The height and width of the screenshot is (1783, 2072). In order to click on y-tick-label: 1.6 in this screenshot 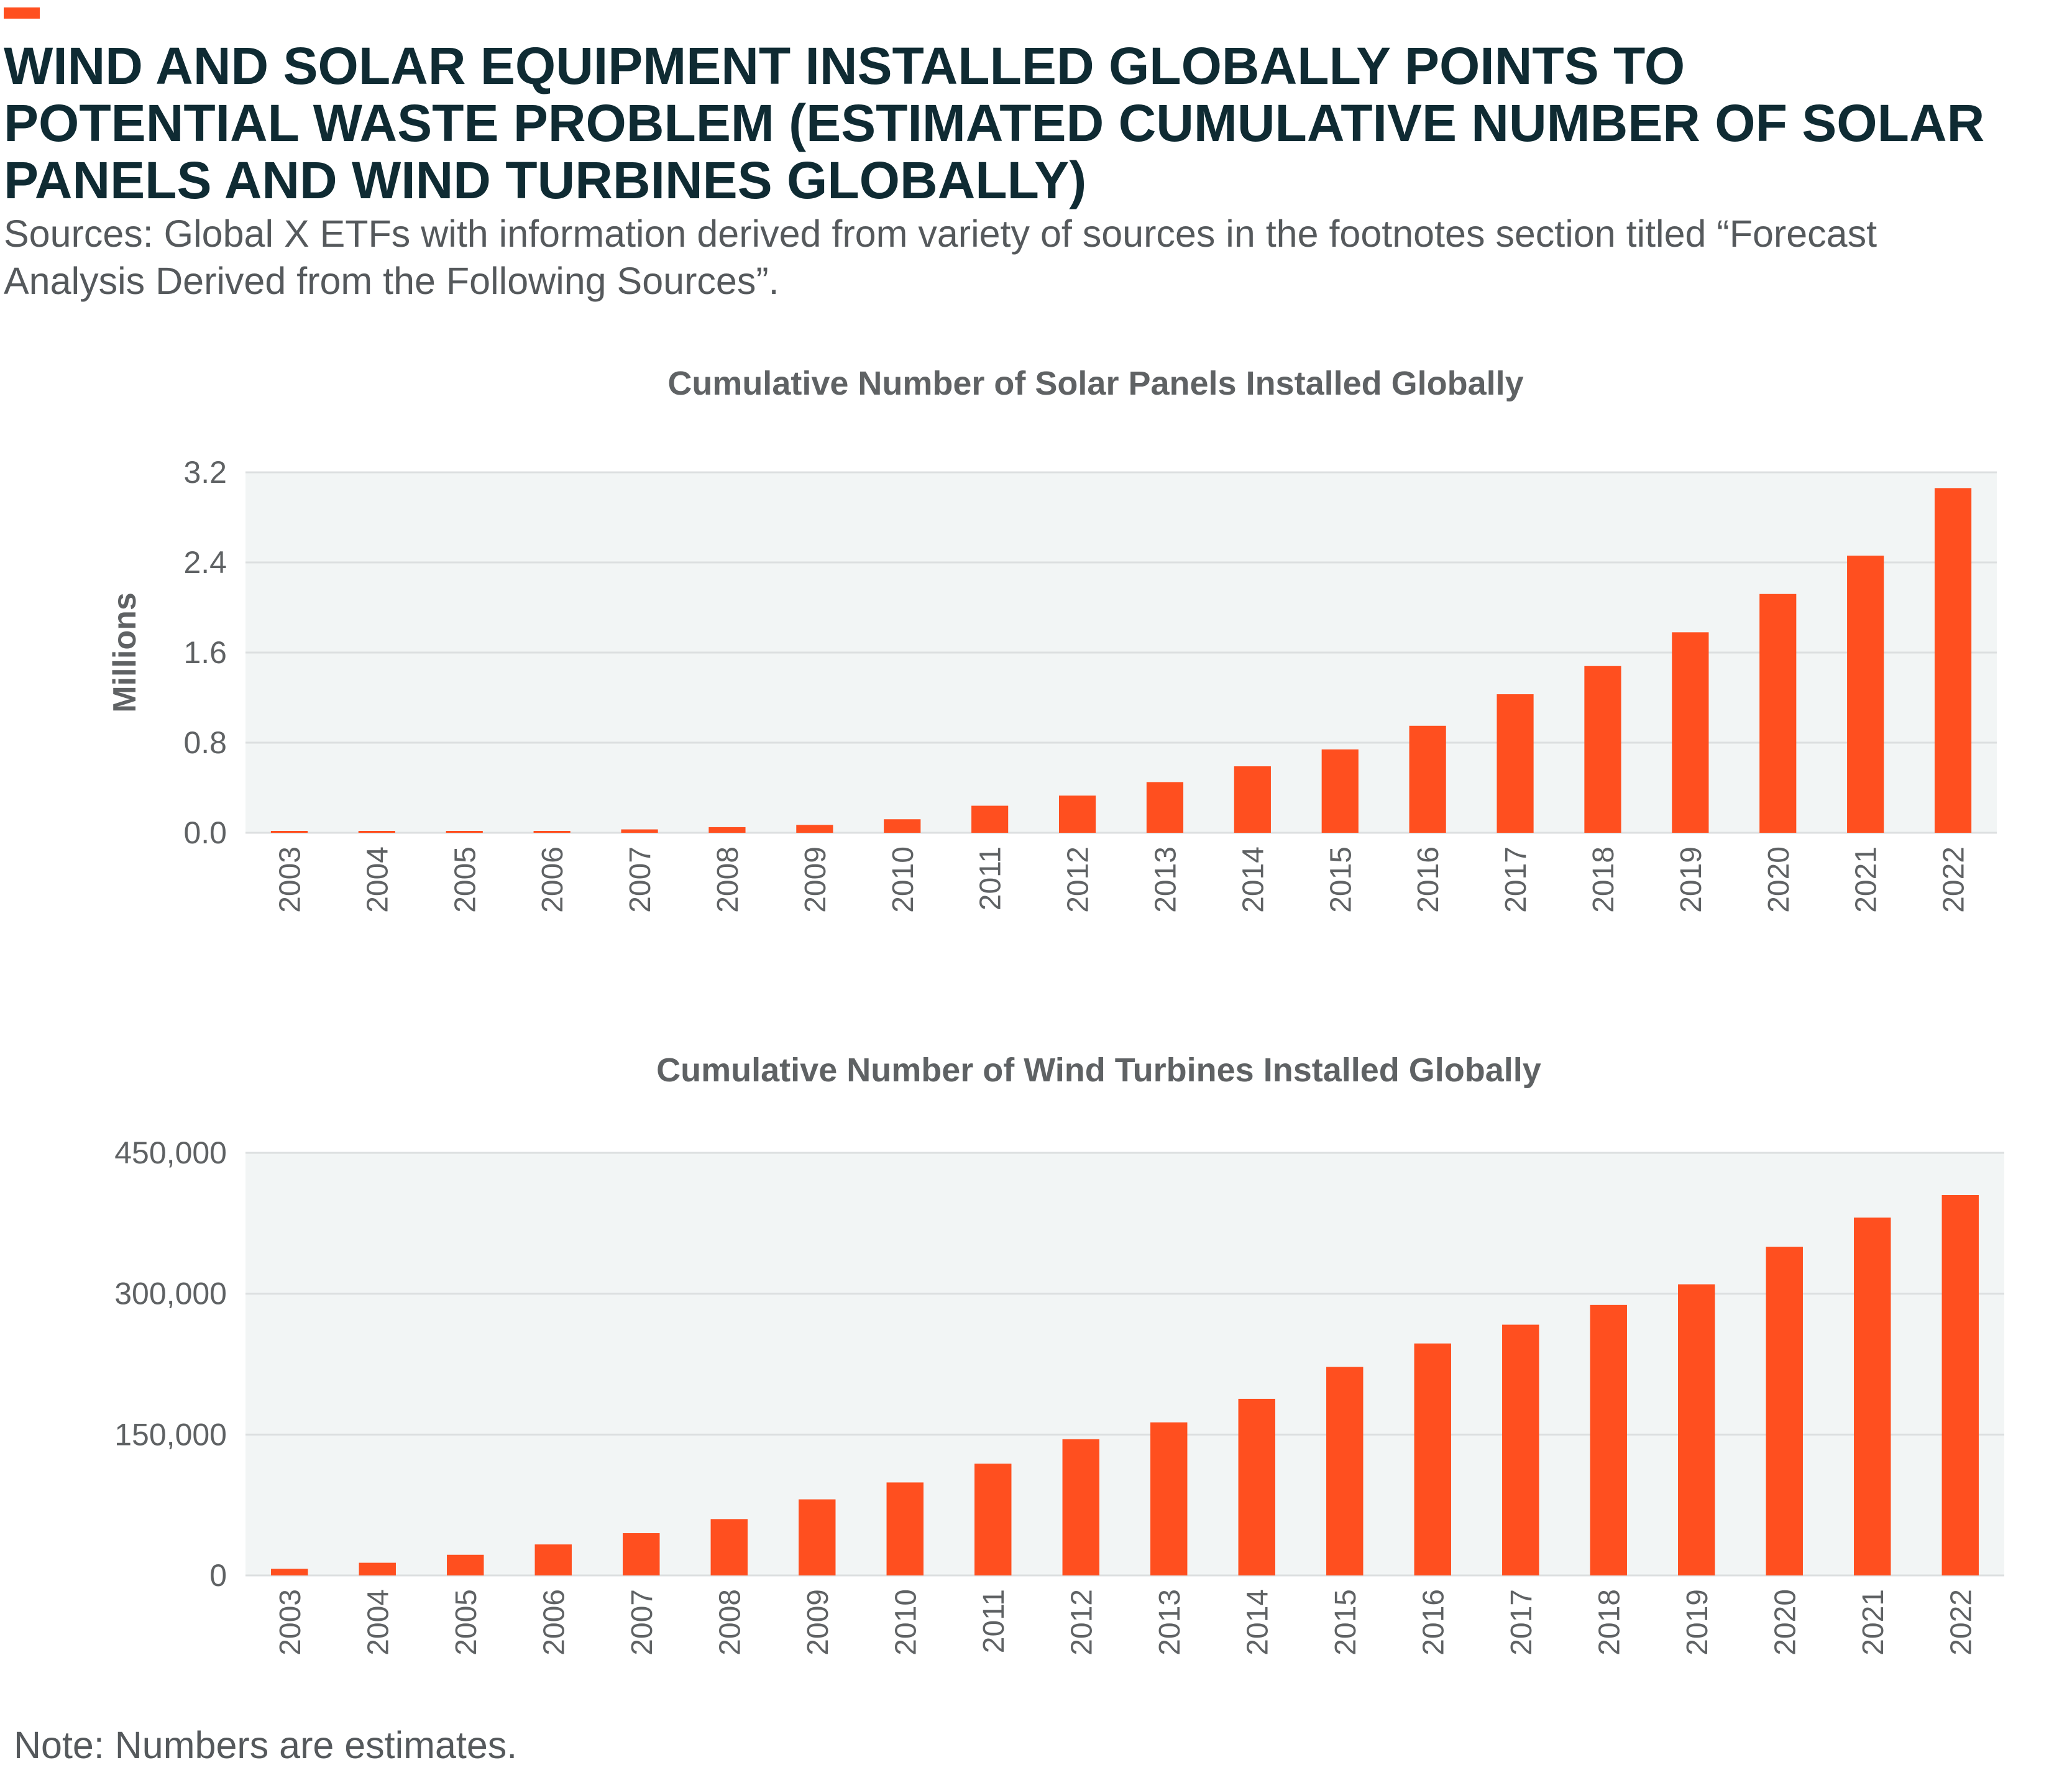, I will do `click(205, 652)`.